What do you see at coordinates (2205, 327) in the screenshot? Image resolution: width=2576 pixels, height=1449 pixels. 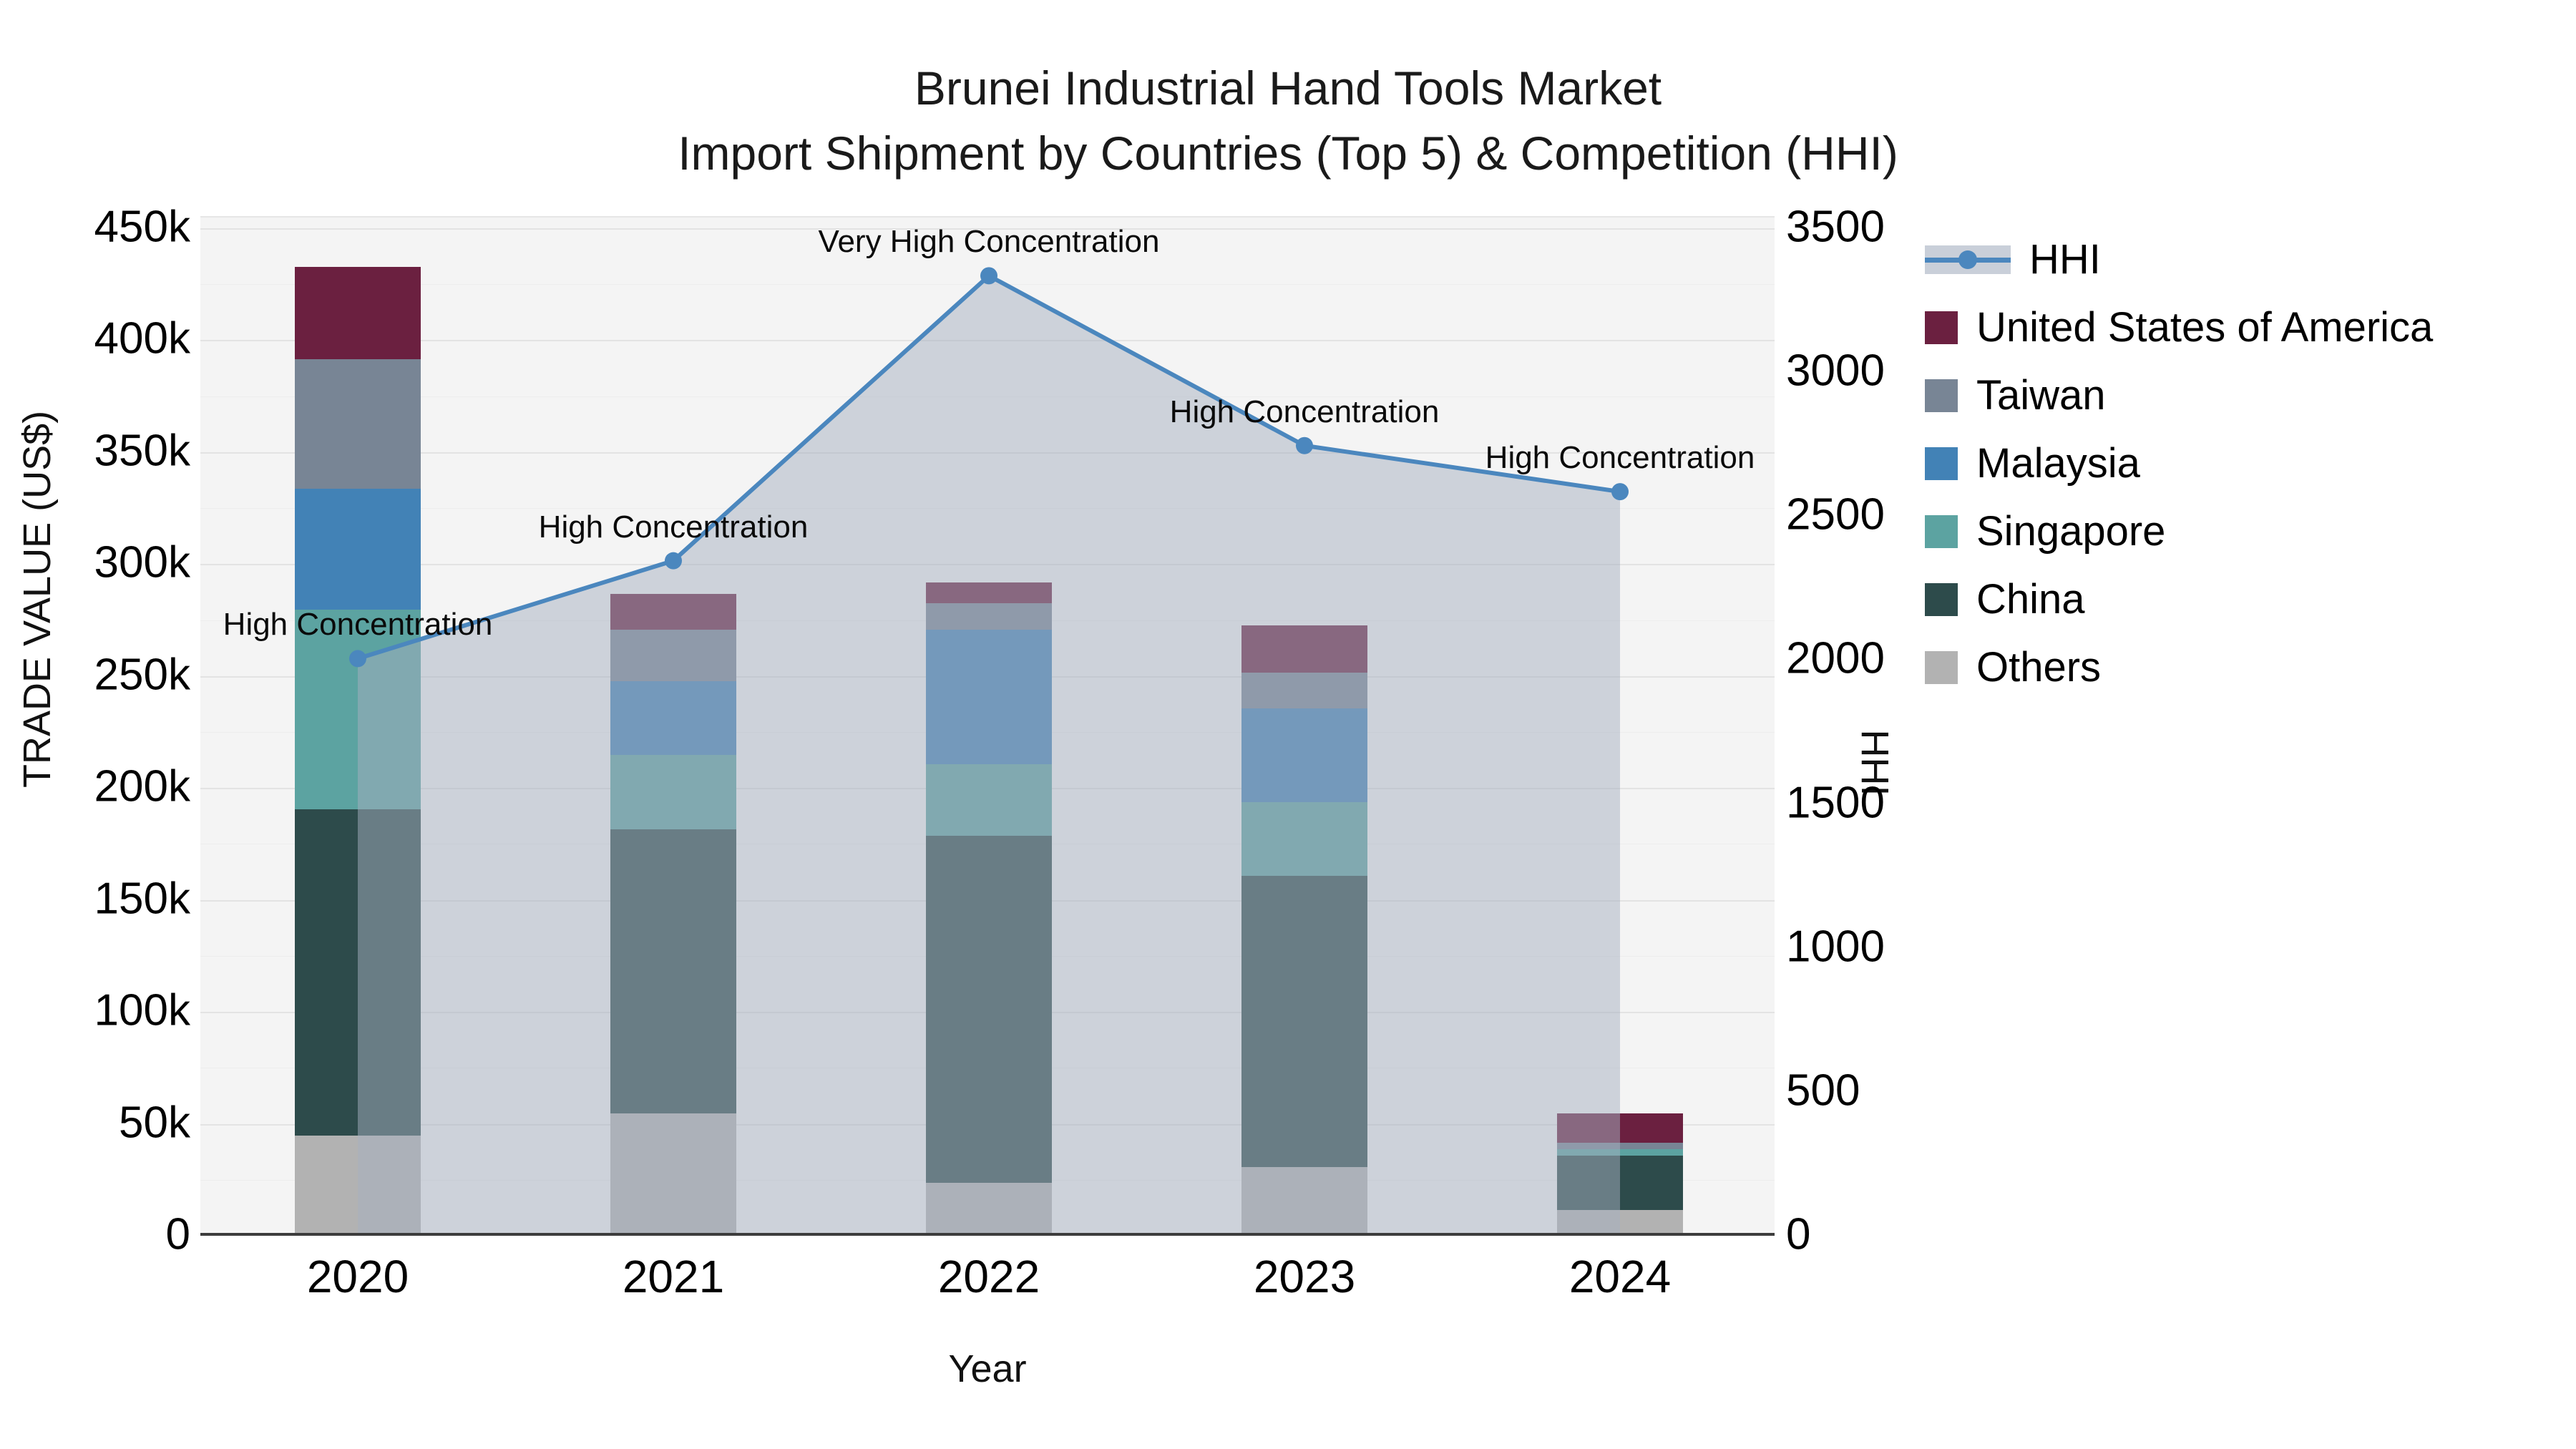 I see `legend-label: United States of America` at bounding box center [2205, 327].